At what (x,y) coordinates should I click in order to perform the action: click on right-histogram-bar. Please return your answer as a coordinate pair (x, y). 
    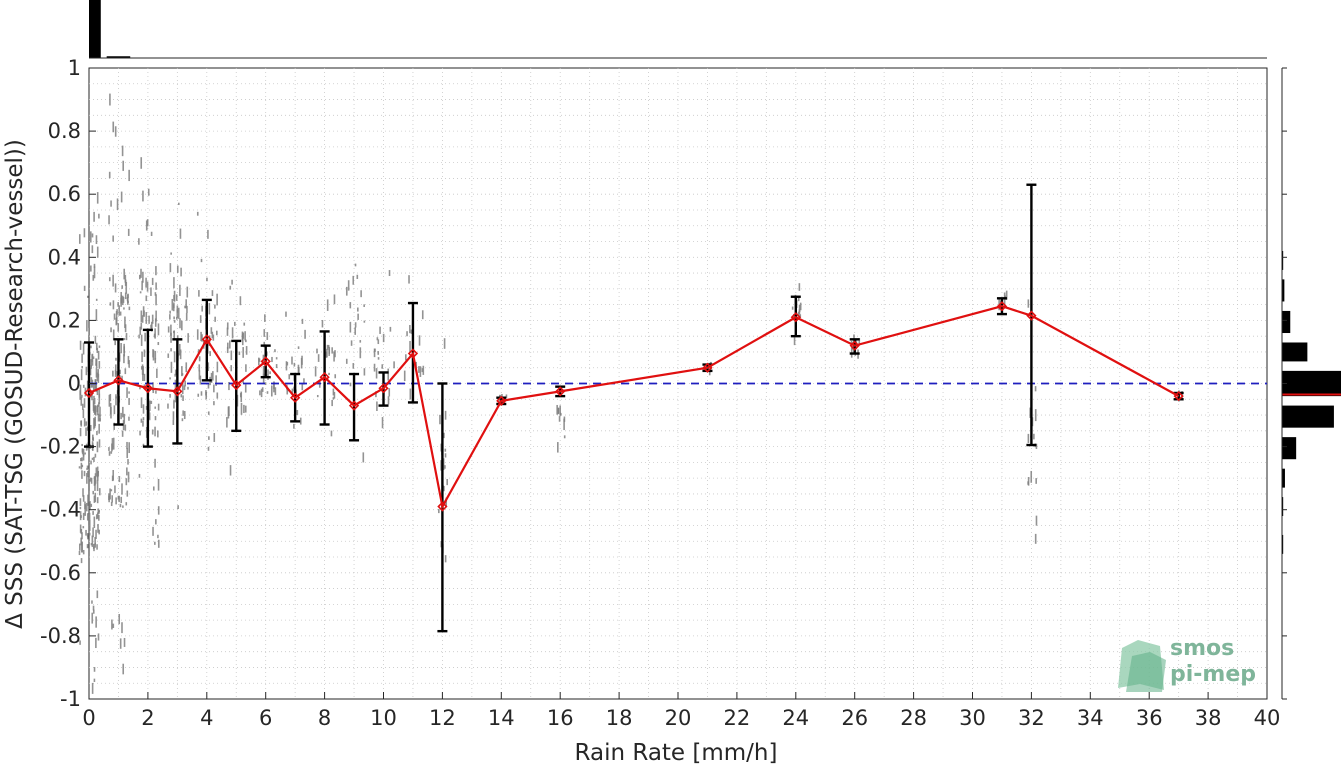
    Looking at the image, I should click on (1283, 290).